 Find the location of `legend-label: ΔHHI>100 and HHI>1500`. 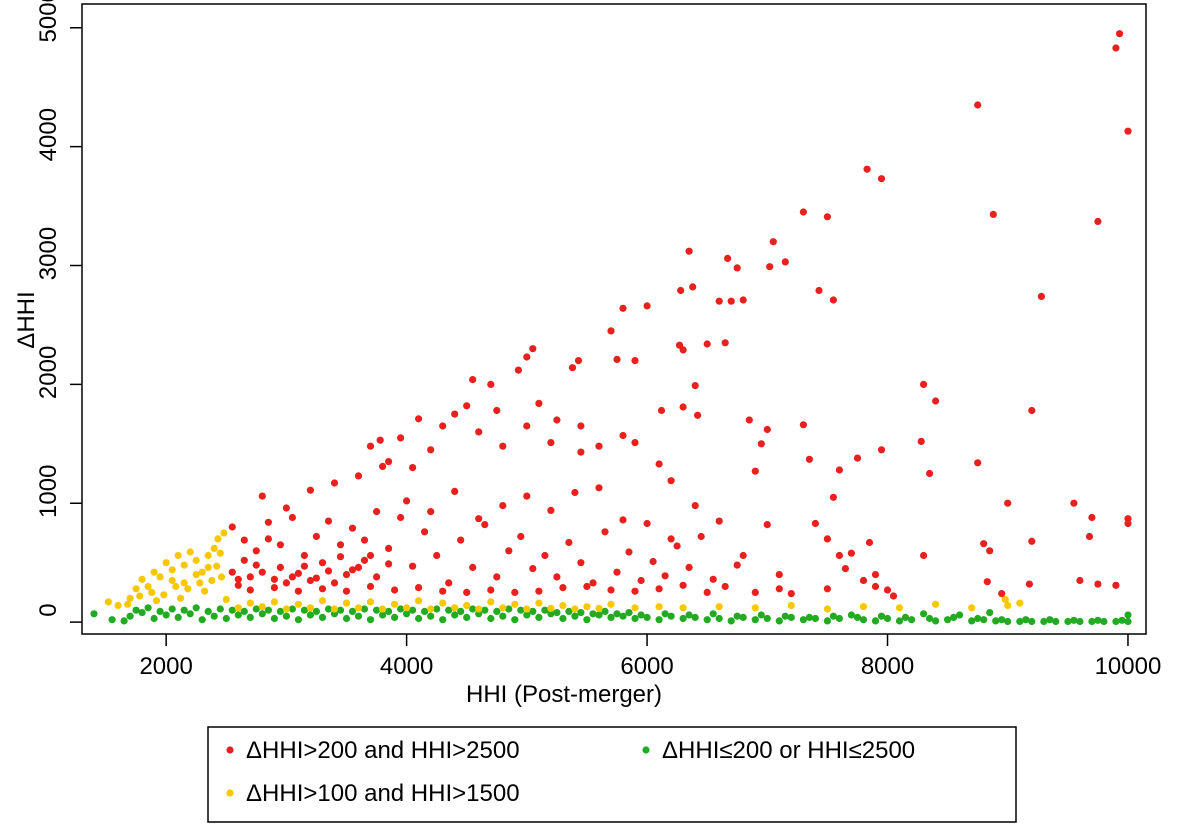

legend-label: ΔHHI>100 and HHI>1500 is located at coordinates (383, 793).